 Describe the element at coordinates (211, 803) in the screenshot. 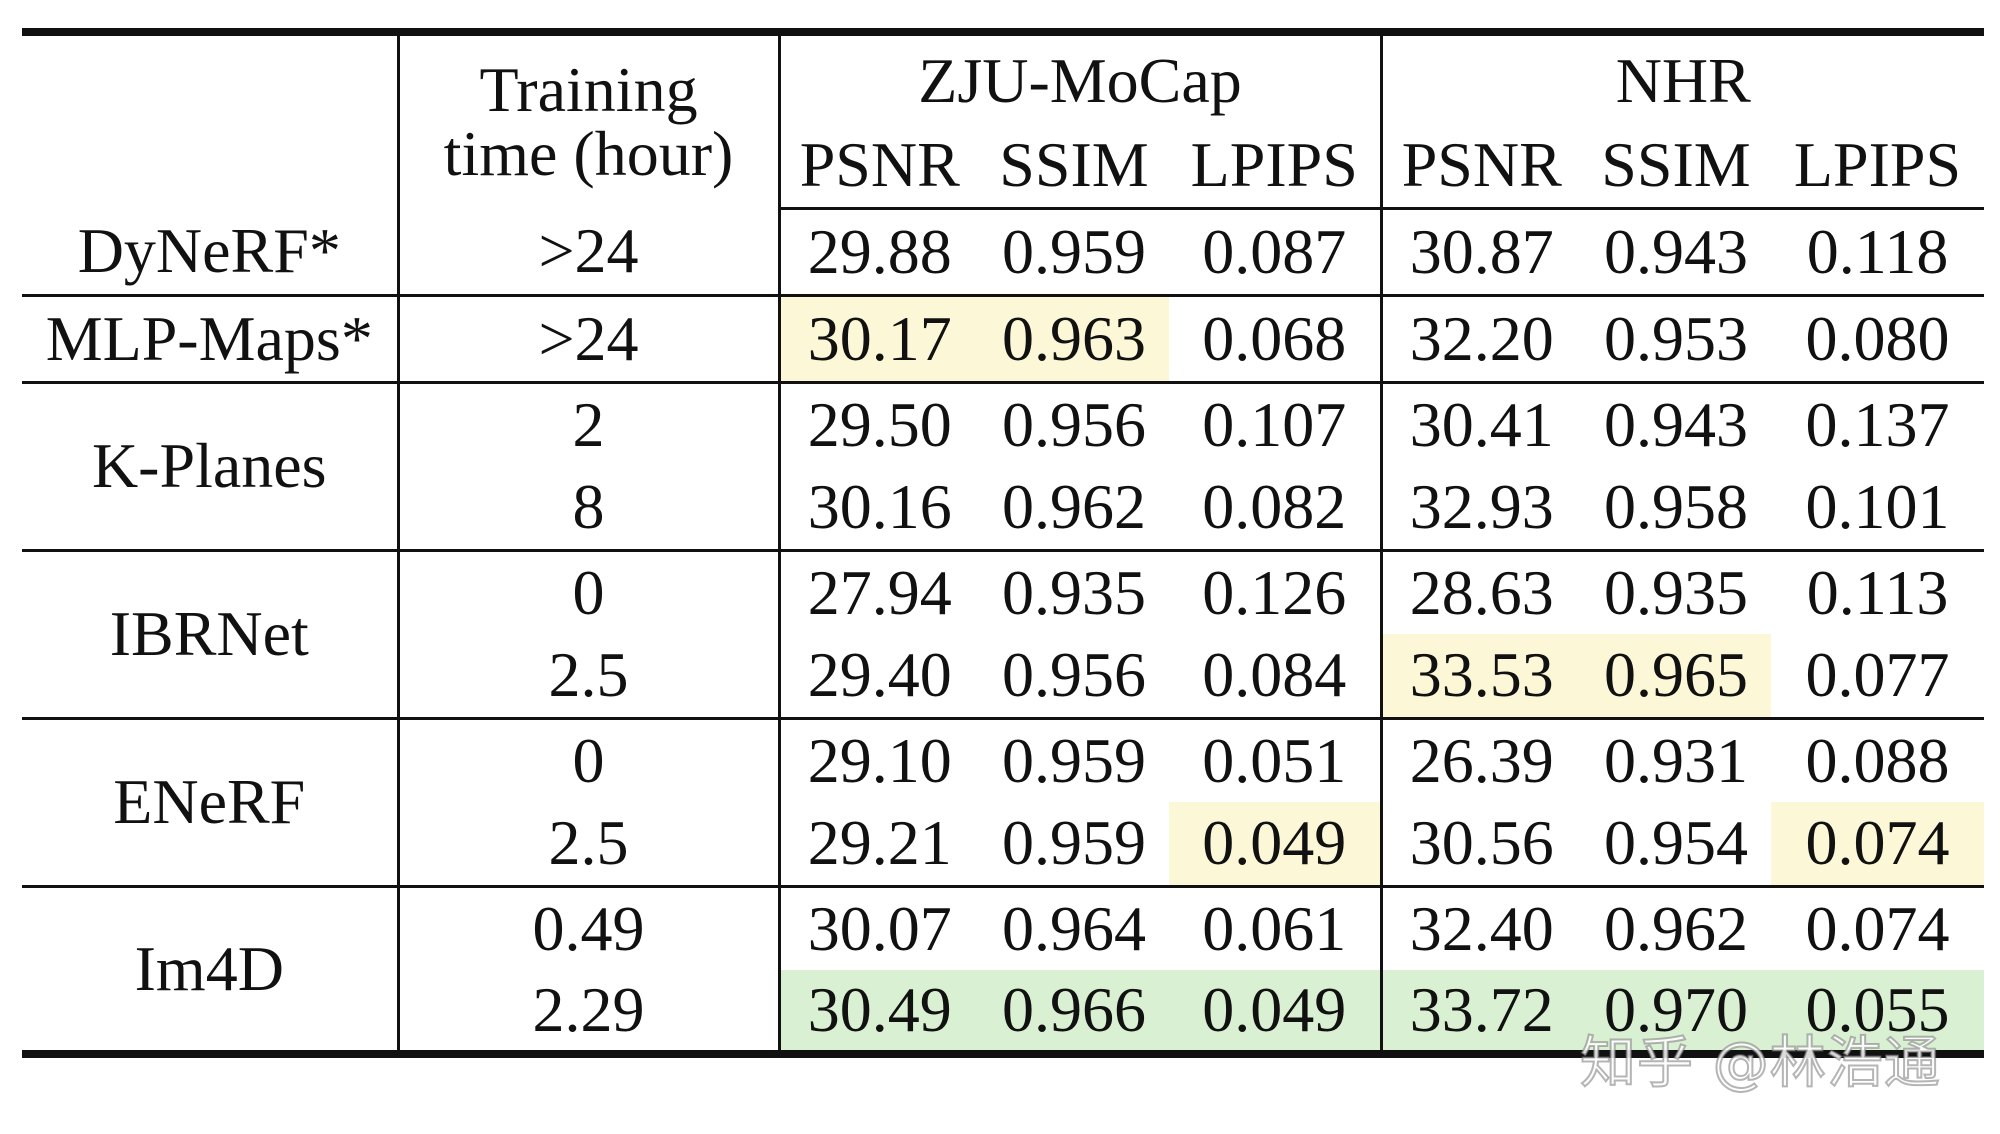

I see `method-name: ENeRF` at that location.